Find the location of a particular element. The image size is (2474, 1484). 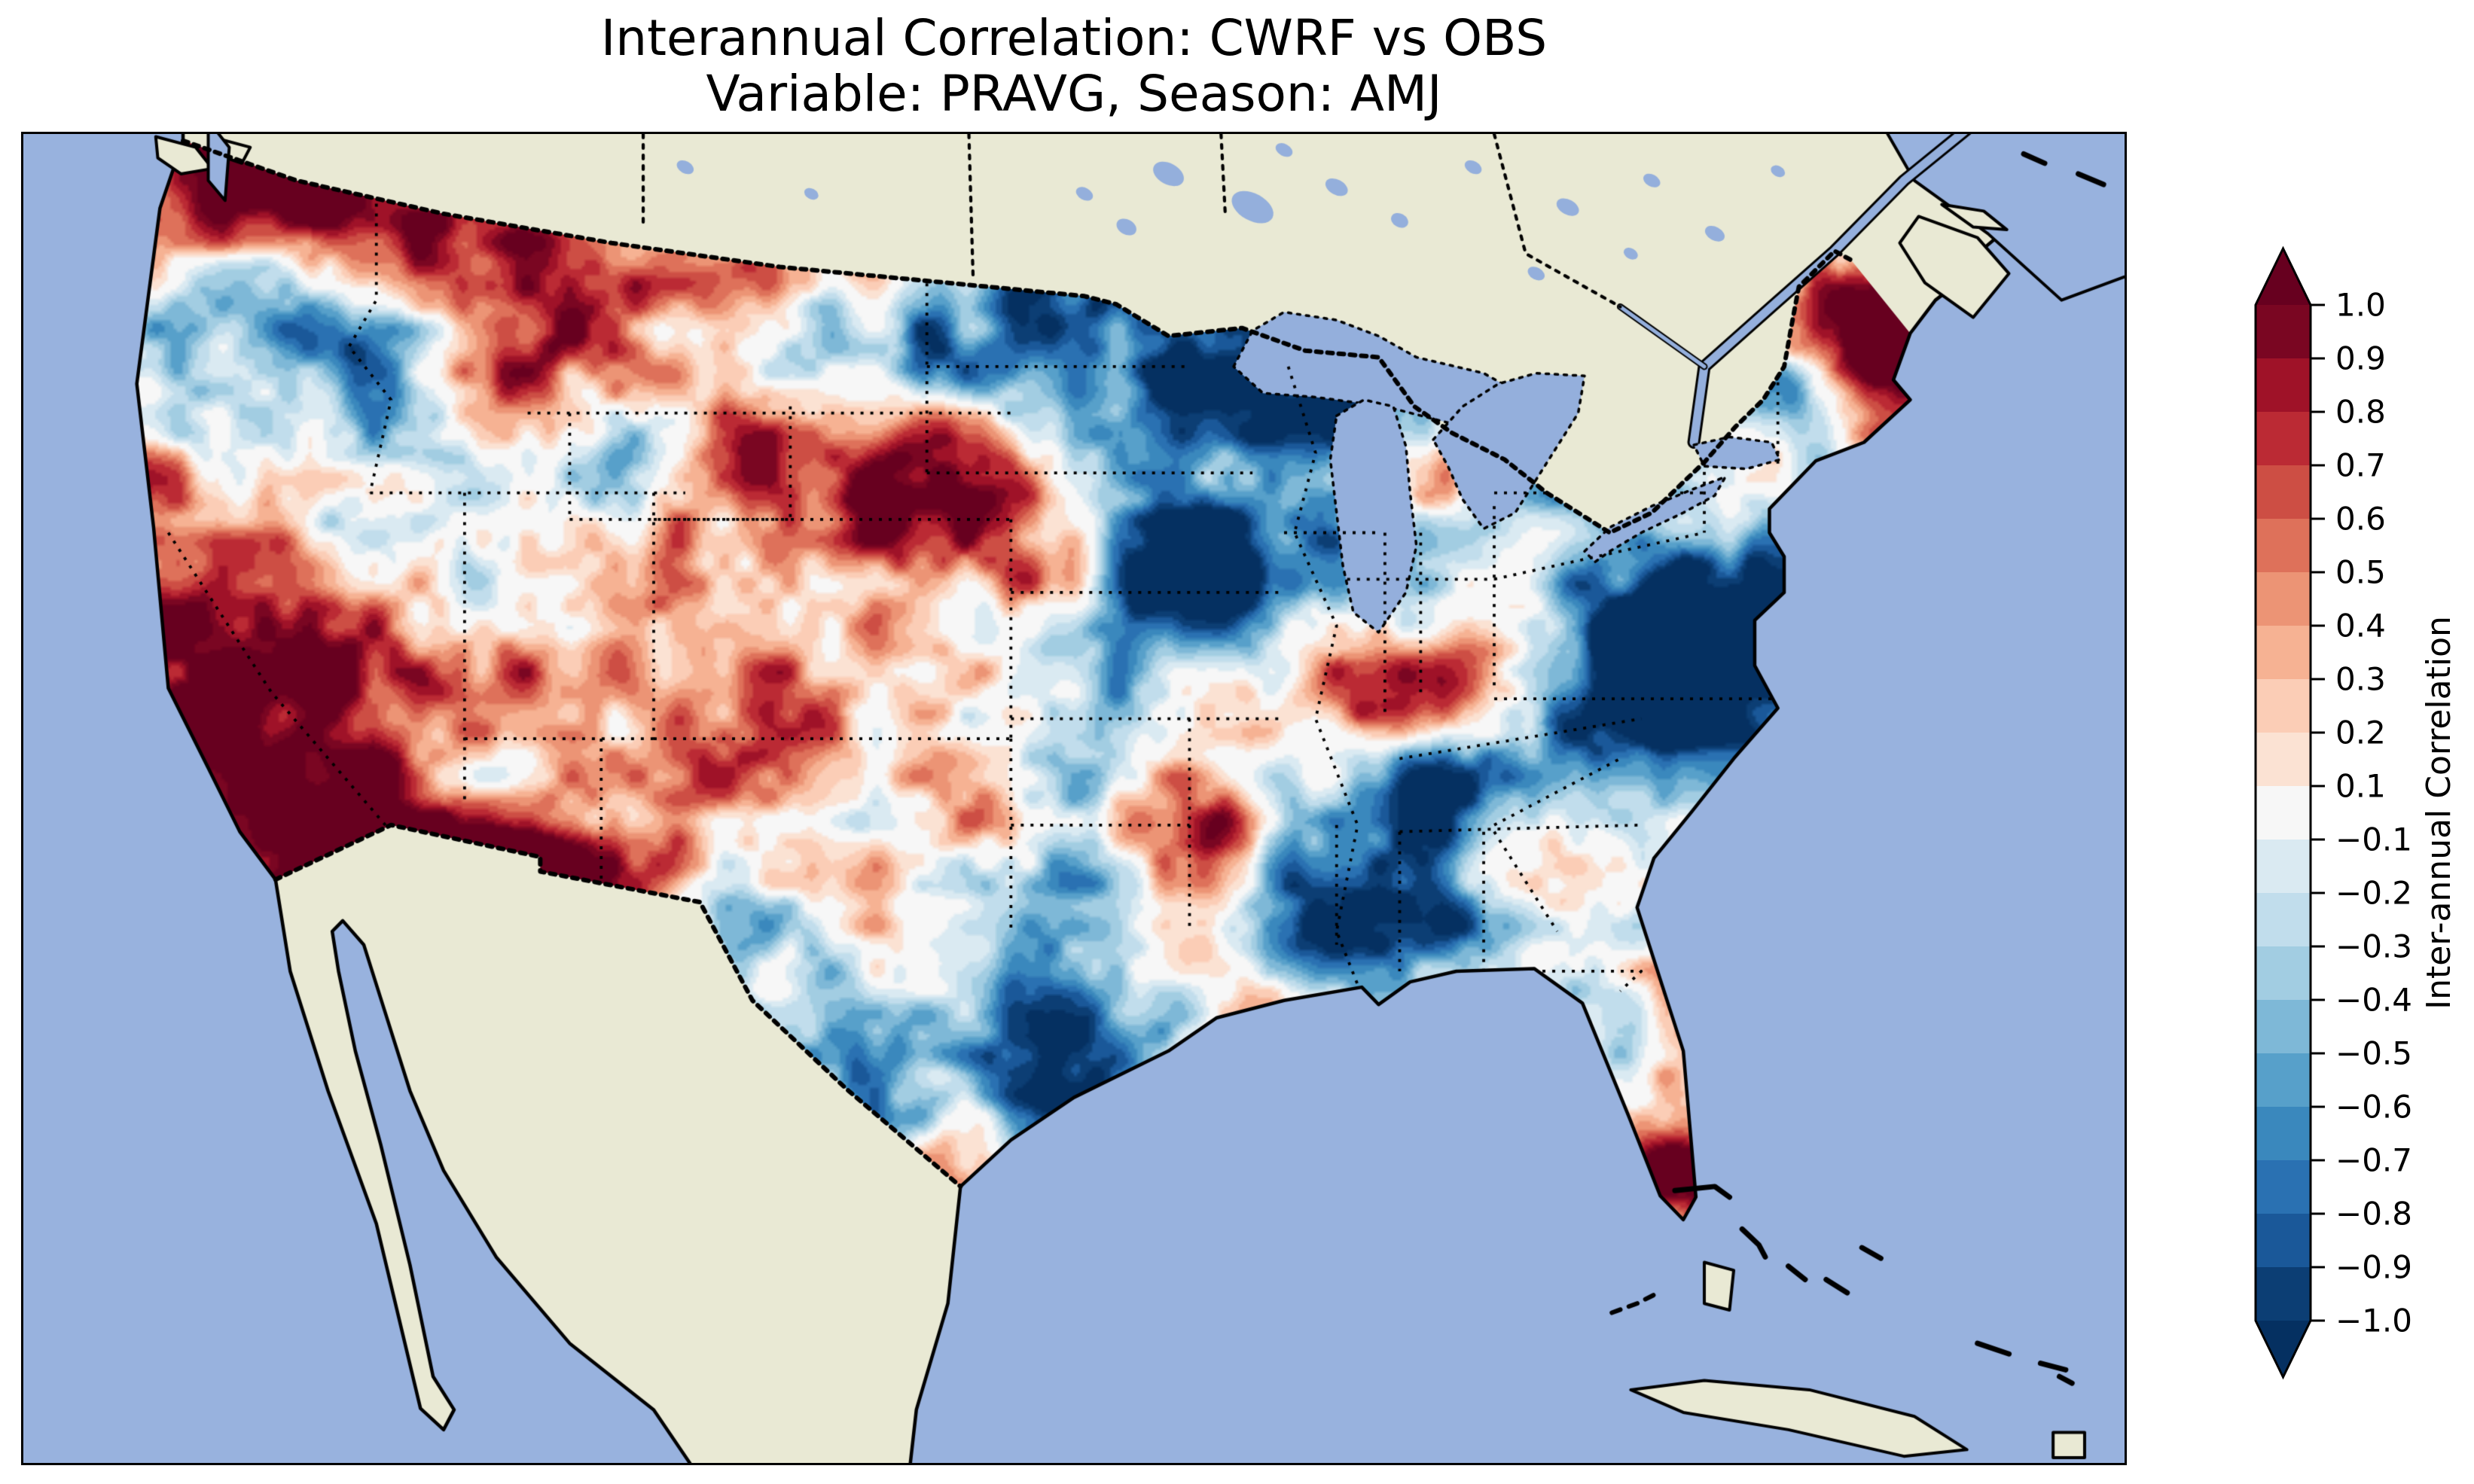

colorbar-tick-label: 0.9 is located at coordinates (2361, 358).